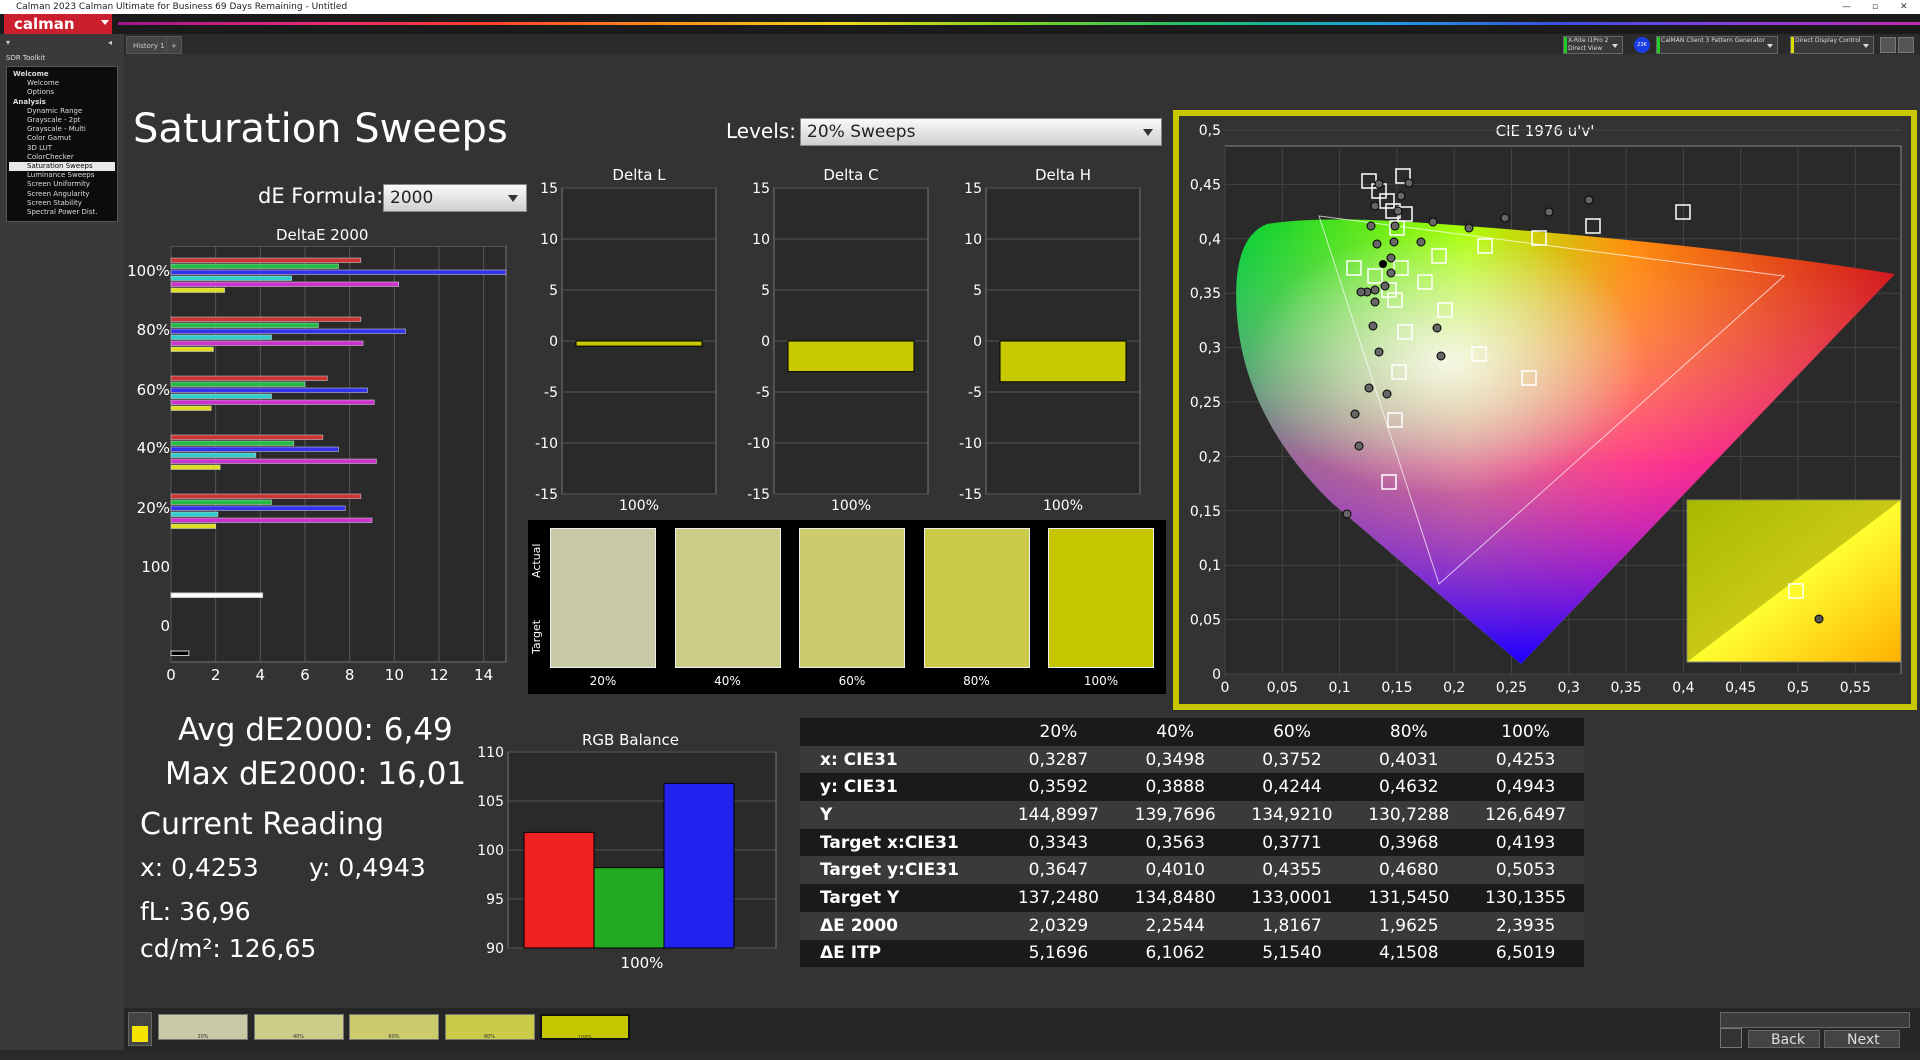 This screenshot has width=1920, height=1060. Describe the element at coordinates (58, 193) in the screenshot. I see `tree-item: Screen Angularity` at that location.